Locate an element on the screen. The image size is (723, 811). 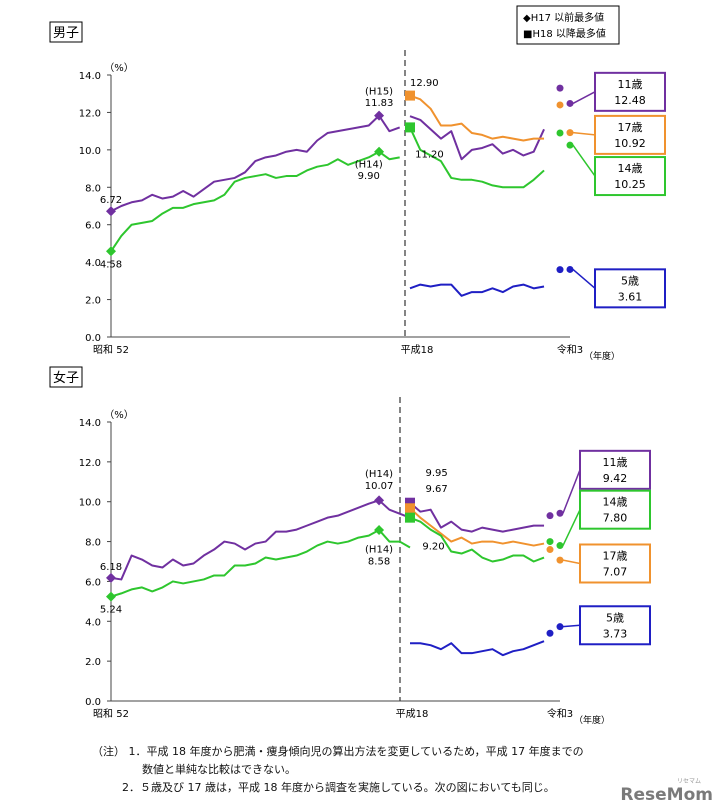
r3-value-dot-age17 is located at coordinates (560, 560).